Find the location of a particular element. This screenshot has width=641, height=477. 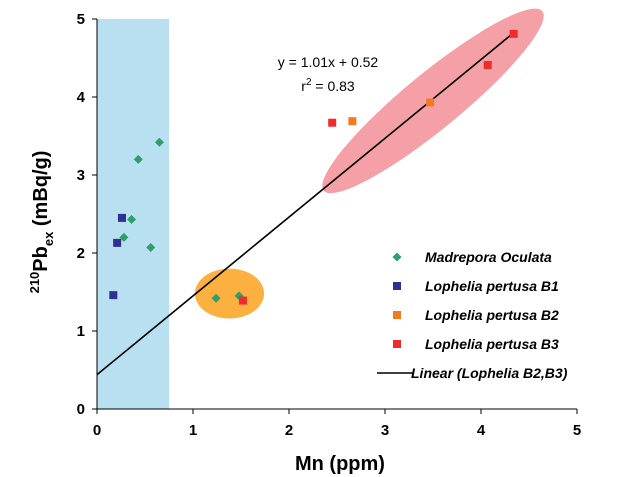

r-squared-label: r2 = 0.83 is located at coordinates (328, 85).